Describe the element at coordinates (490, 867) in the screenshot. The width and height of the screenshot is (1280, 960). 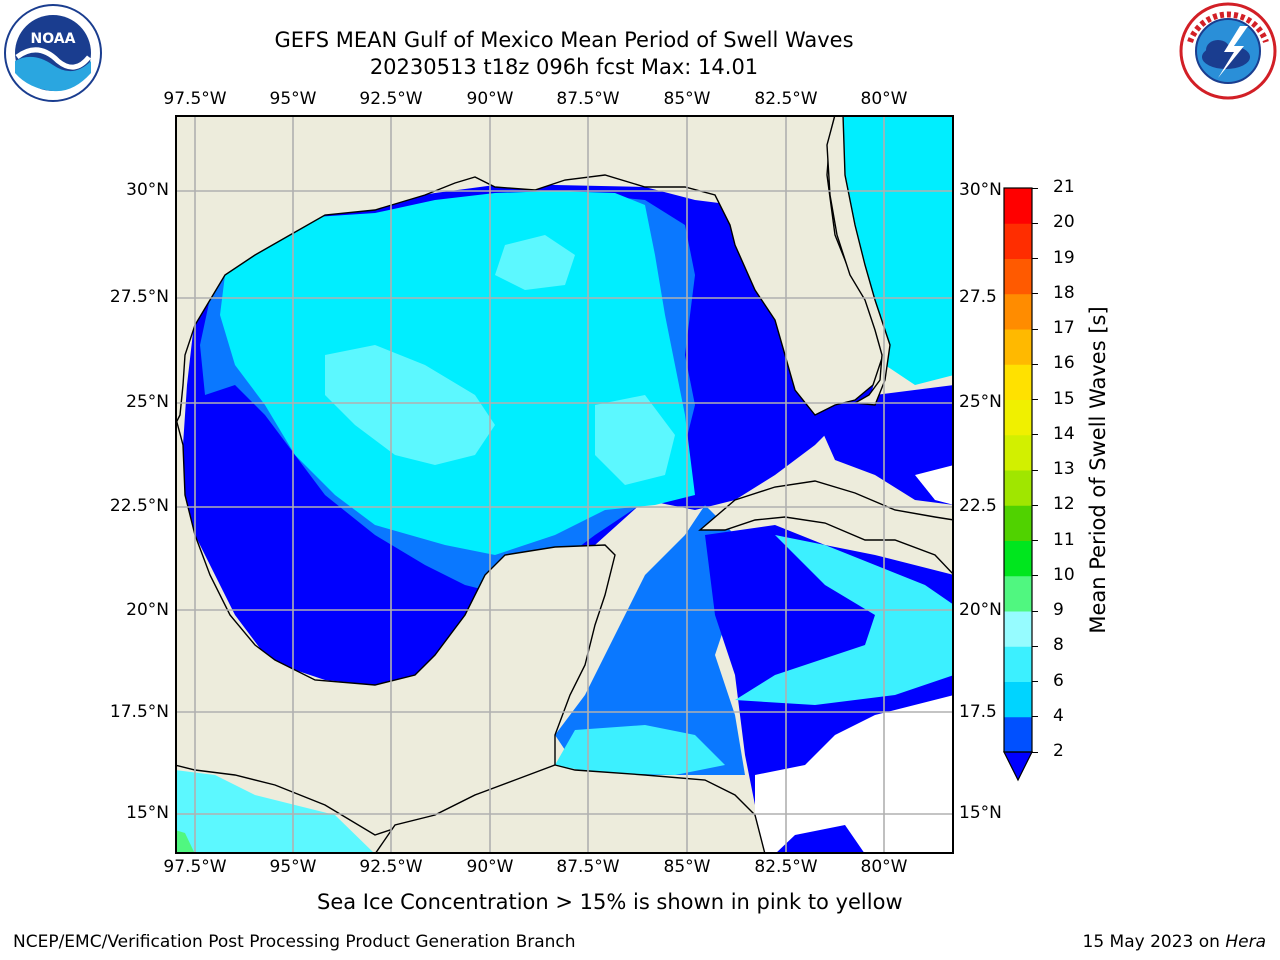
I see `lon-tick-bottom: 90°W` at that location.